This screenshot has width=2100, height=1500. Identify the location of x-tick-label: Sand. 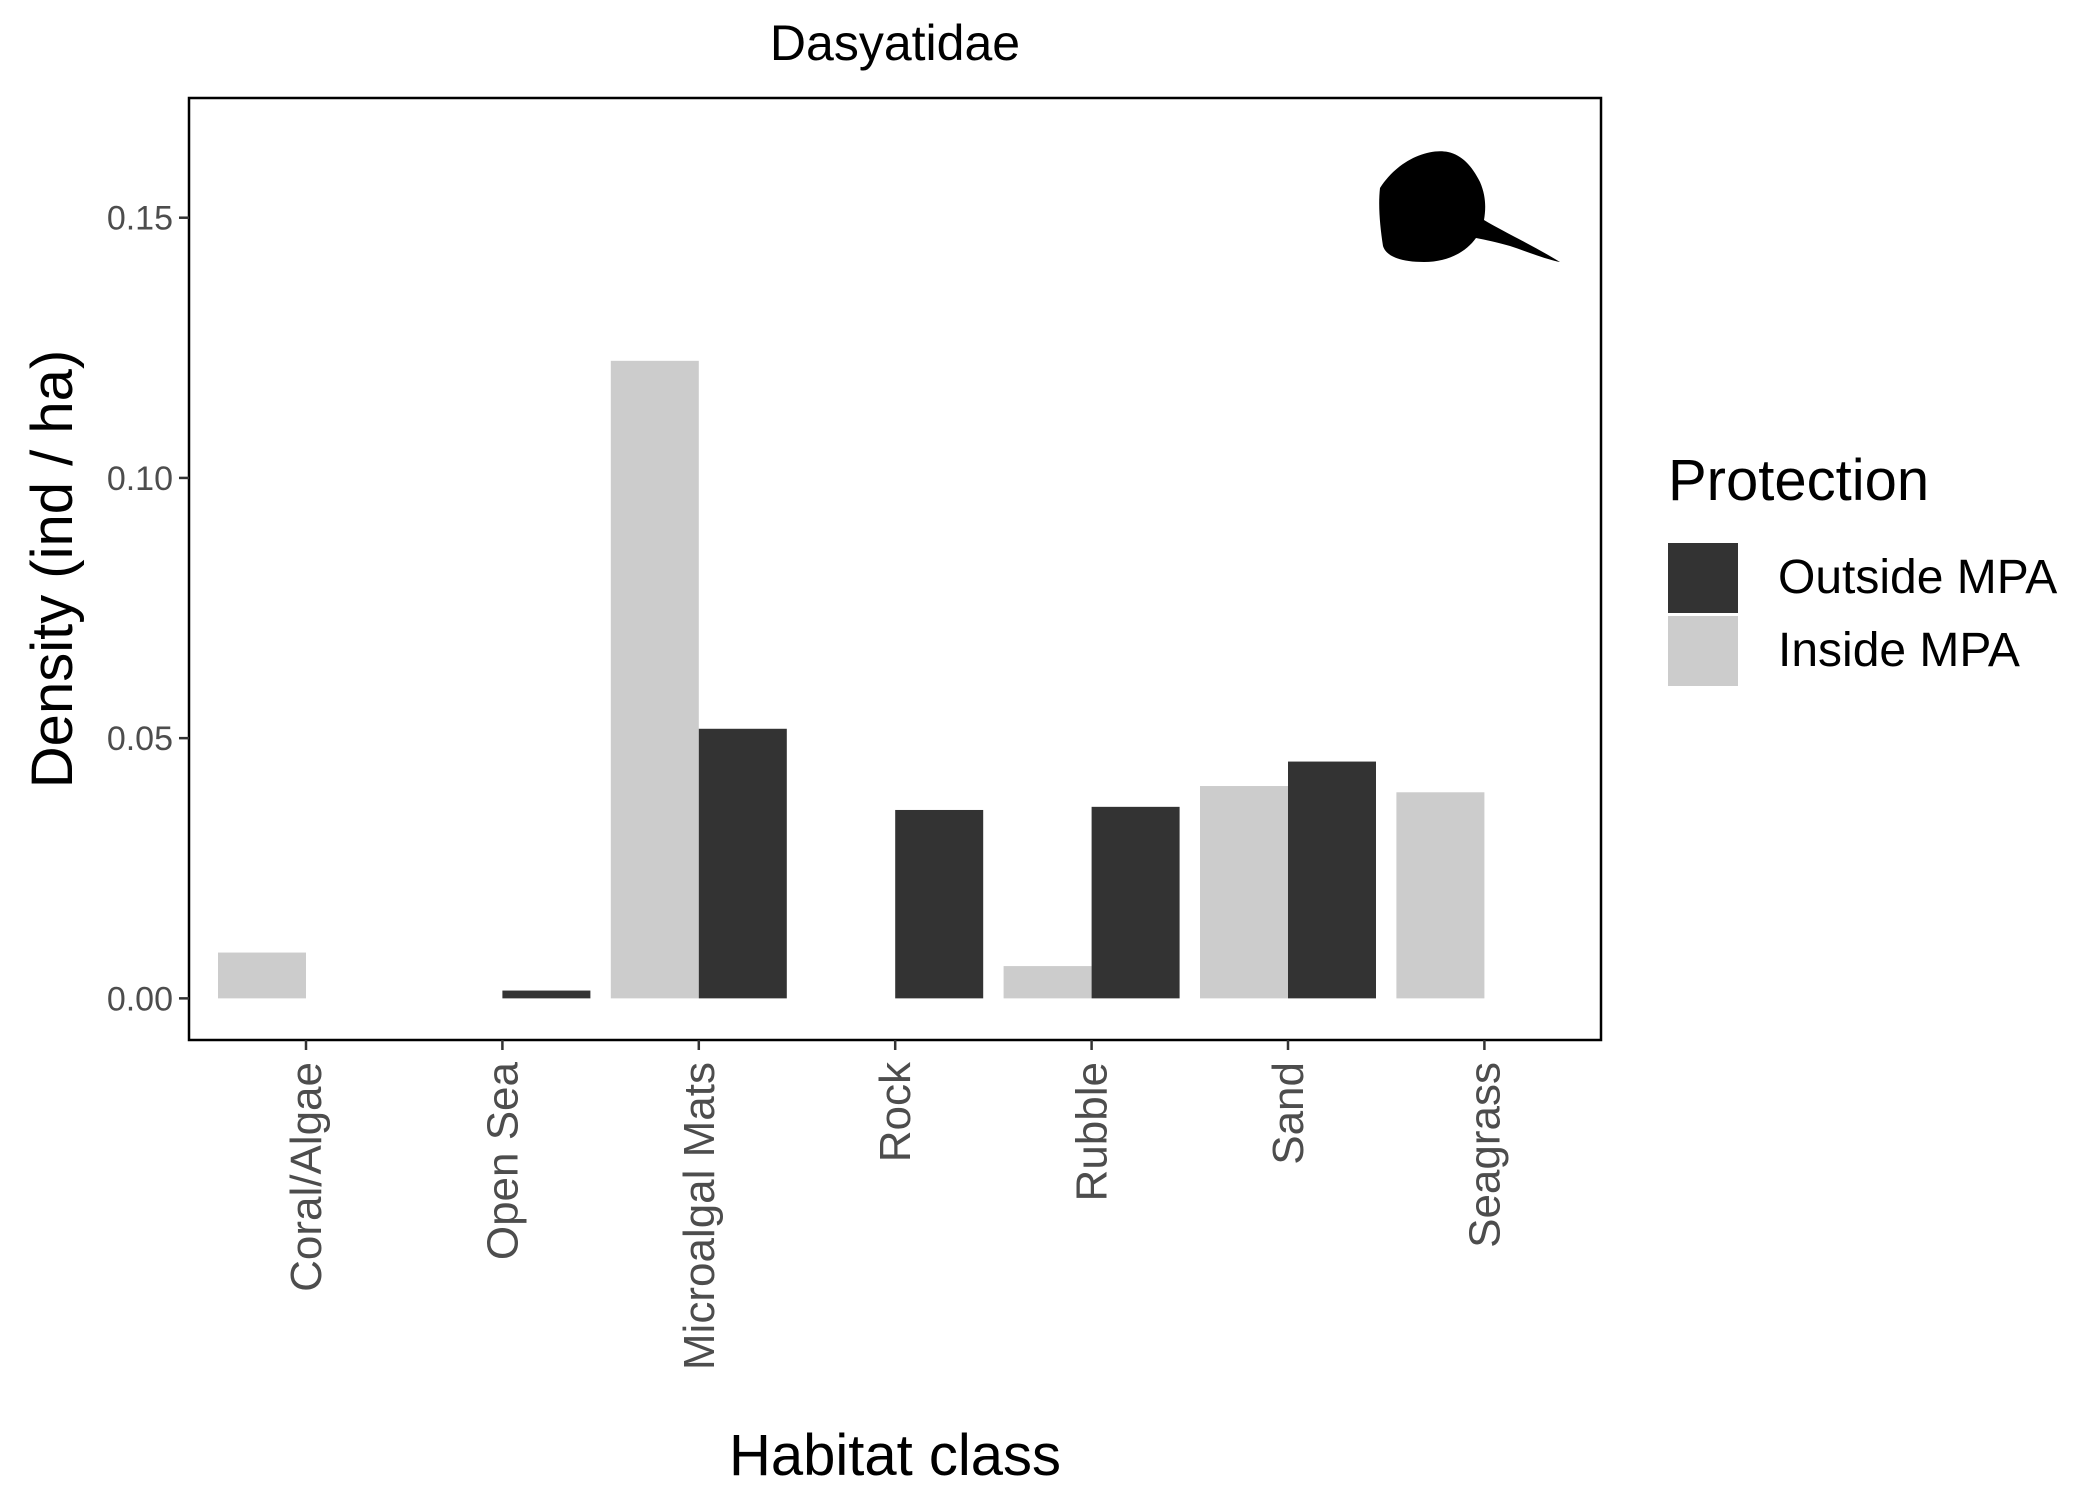
(1288, 1113).